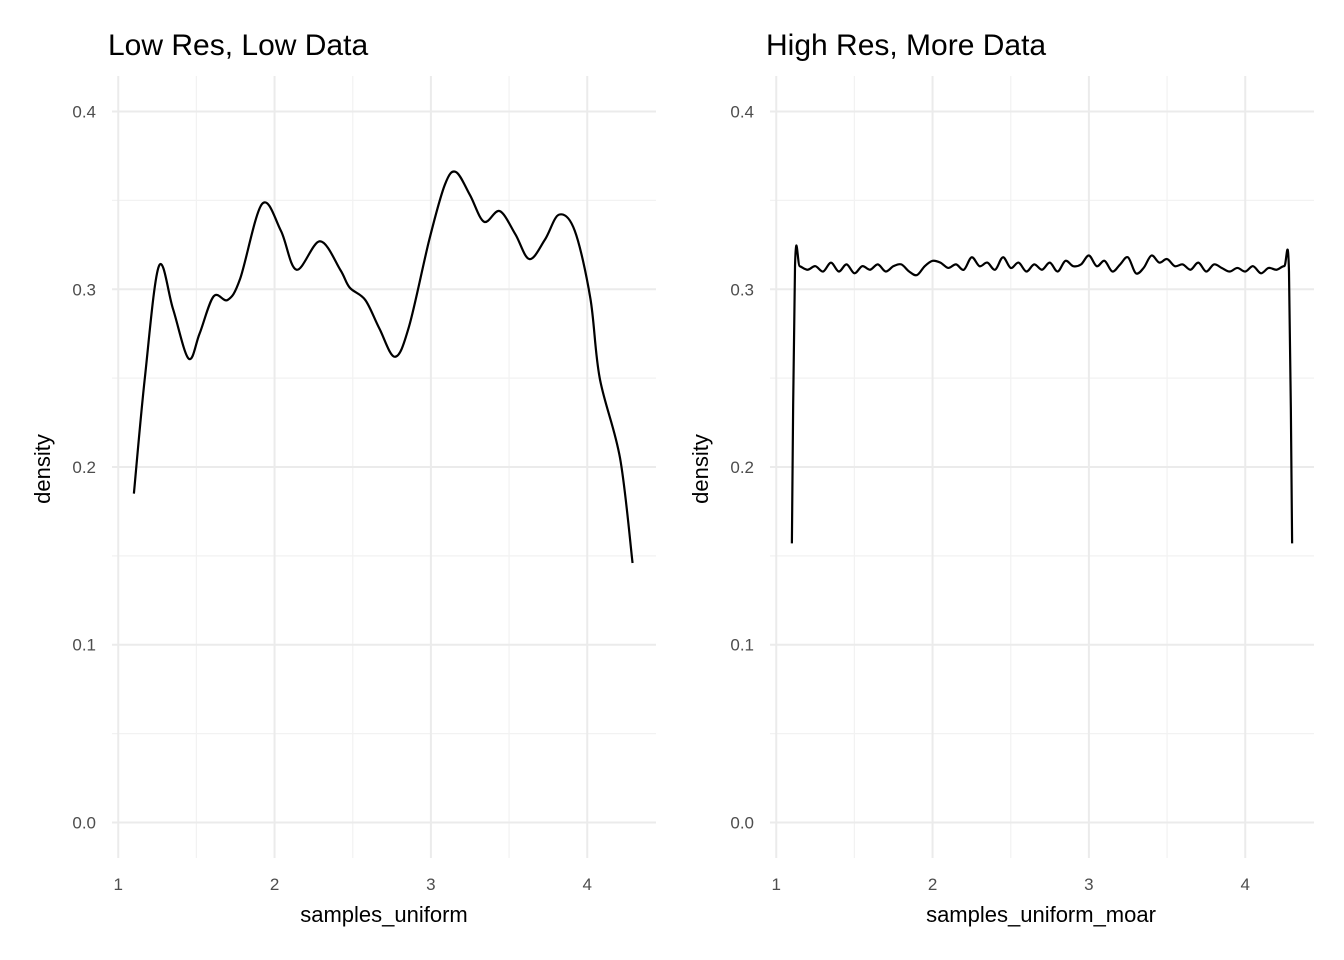 Image resolution: width=1344 pixels, height=960 pixels. Describe the element at coordinates (238, 45) in the screenshot. I see `chart-title: Low Res, Low Data` at that location.